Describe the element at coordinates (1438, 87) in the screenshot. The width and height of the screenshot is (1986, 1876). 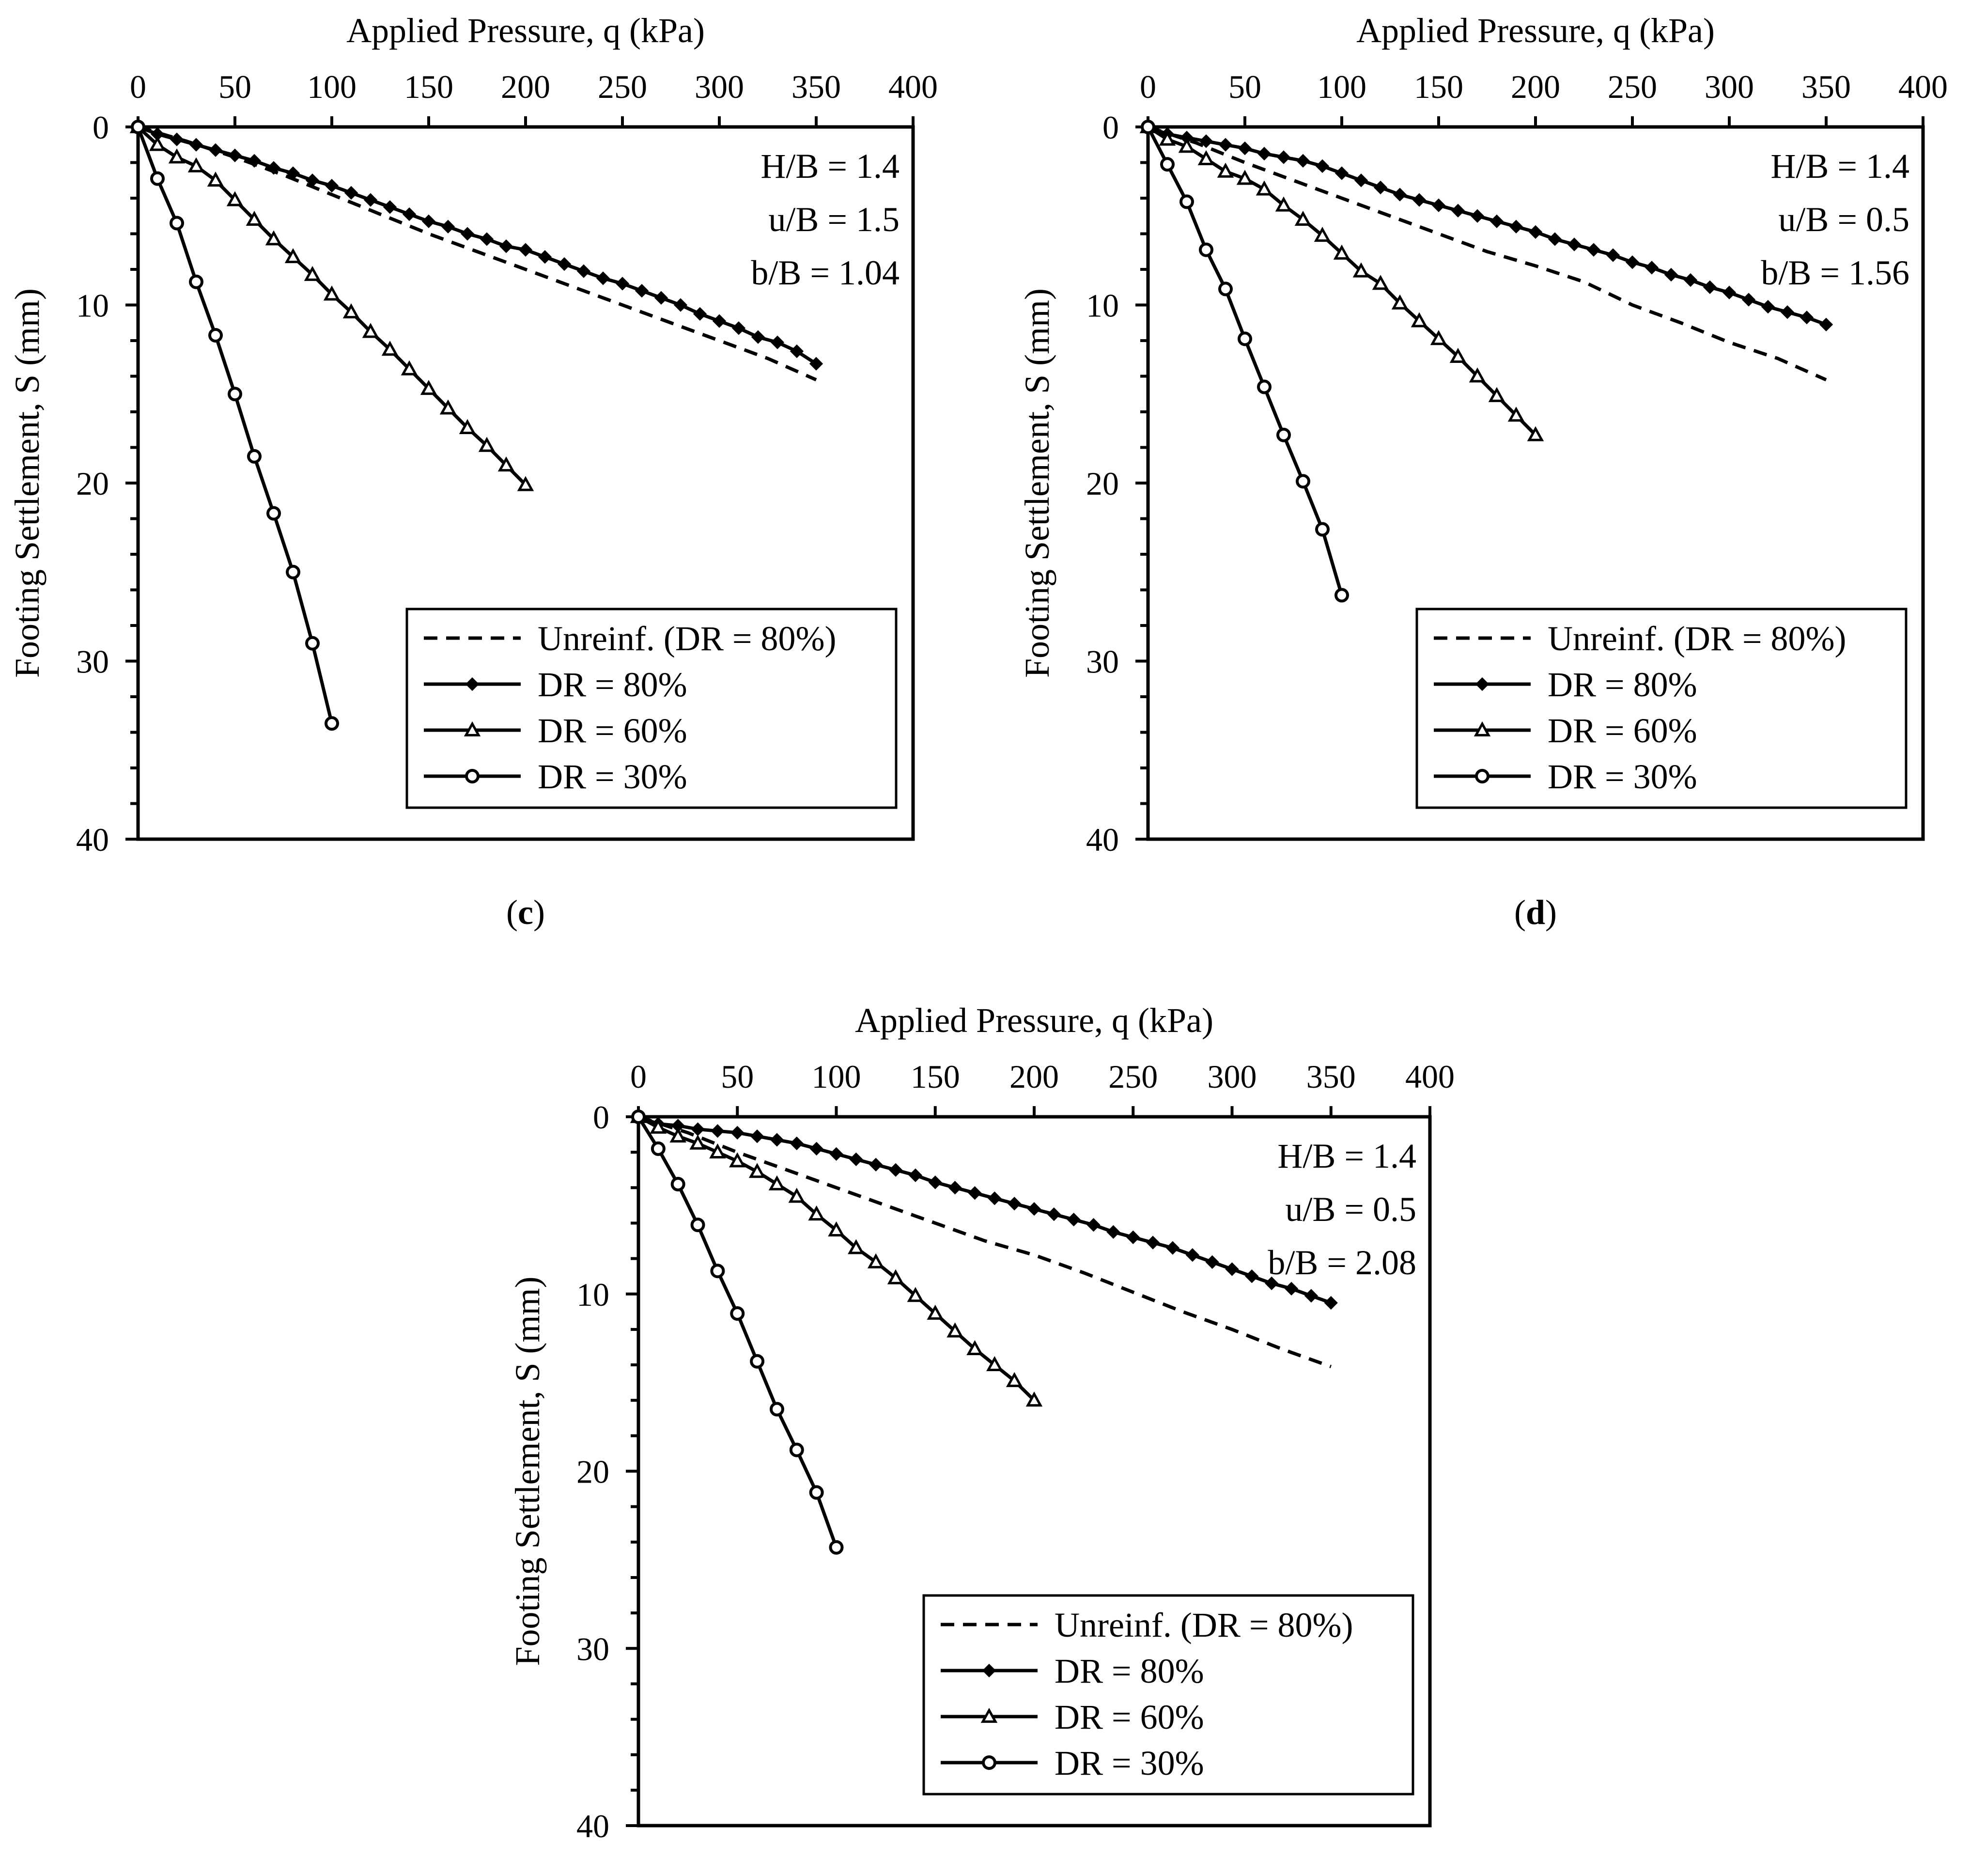
I see `x-tick-label: 150` at that location.